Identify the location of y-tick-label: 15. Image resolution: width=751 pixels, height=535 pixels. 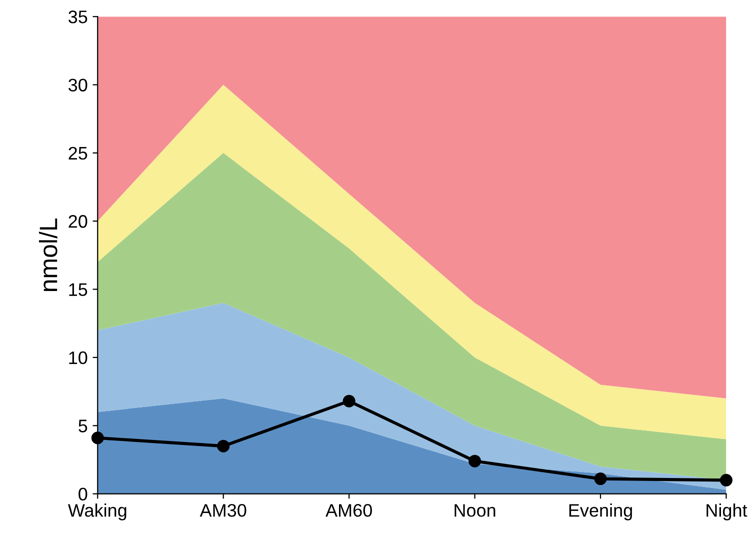
(78, 289).